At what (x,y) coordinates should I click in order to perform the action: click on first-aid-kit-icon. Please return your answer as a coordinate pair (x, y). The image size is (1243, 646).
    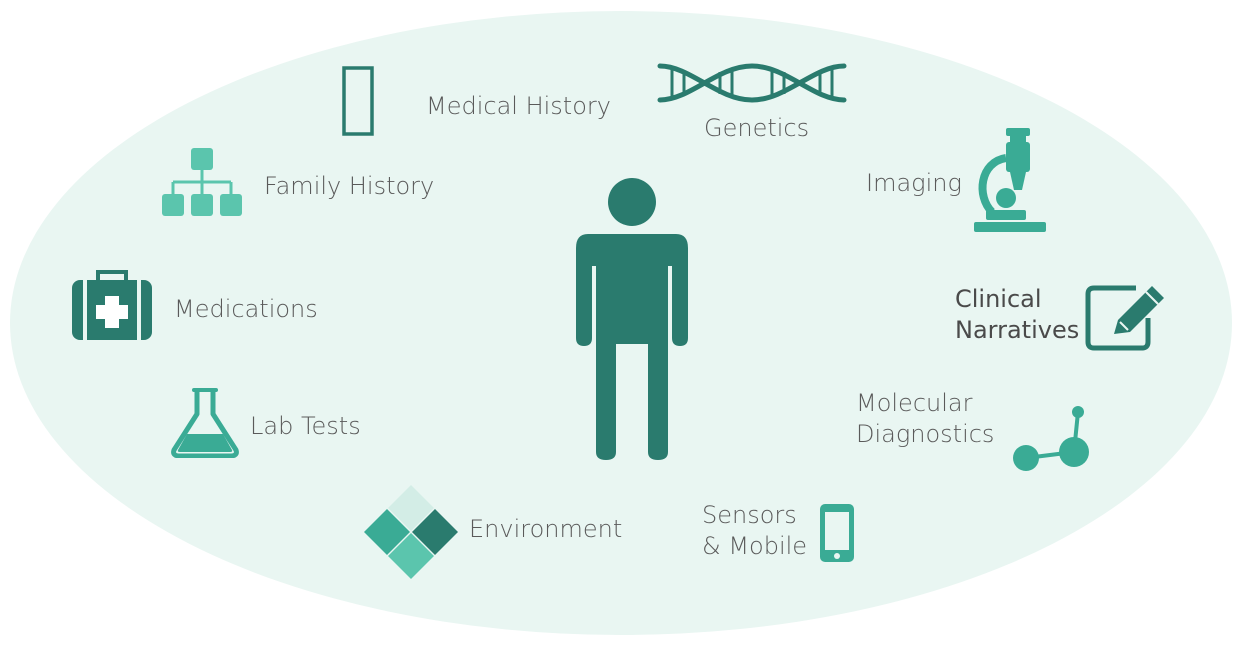
    Looking at the image, I should click on (112, 305).